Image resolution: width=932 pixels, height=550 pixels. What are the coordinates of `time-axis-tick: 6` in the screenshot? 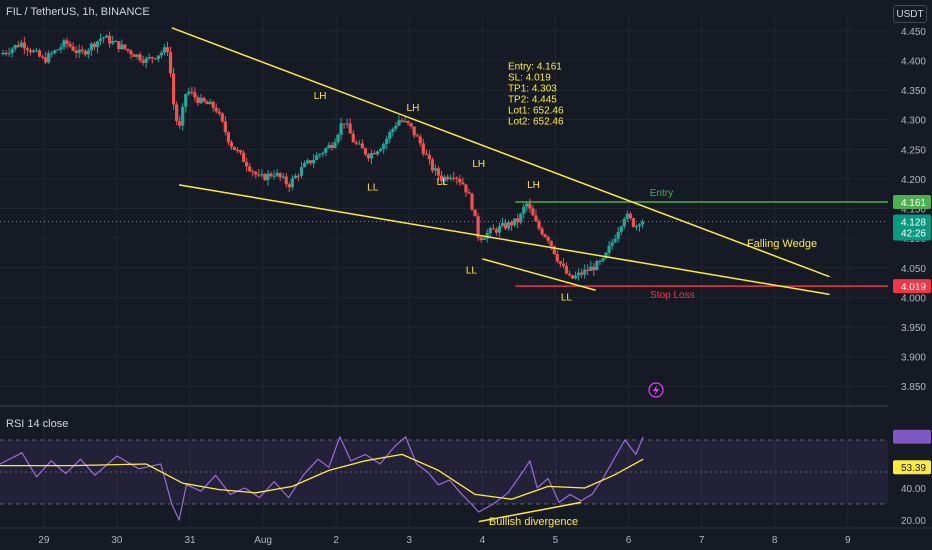 It's located at (629, 540).